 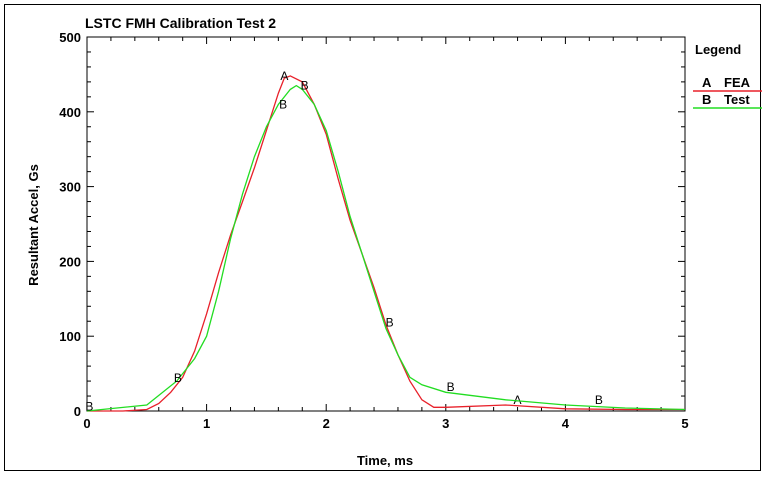 What do you see at coordinates (684, 423) in the screenshot?
I see `x-tick-label: 5` at bounding box center [684, 423].